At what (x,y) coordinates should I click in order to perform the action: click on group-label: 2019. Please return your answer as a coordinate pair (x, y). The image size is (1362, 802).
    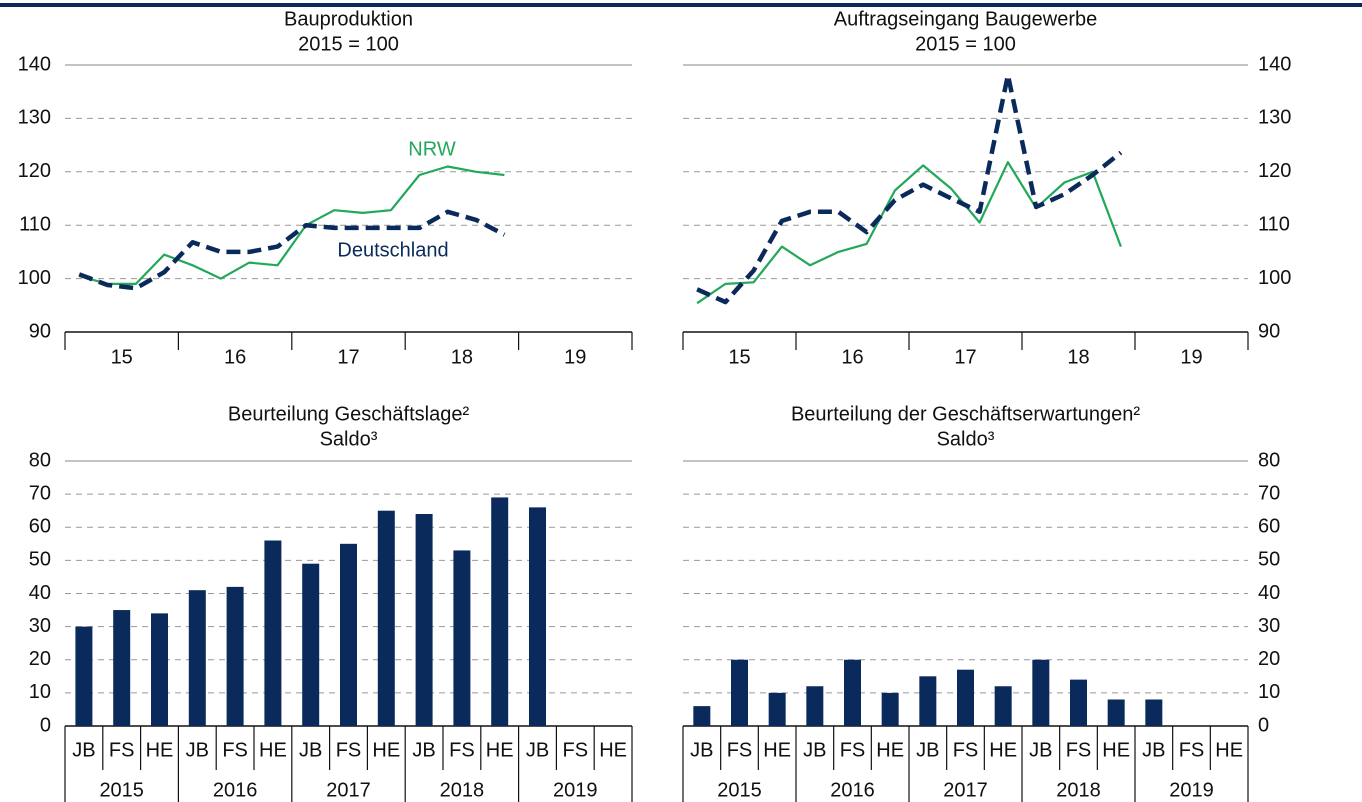
    Looking at the image, I should click on (575, 790).